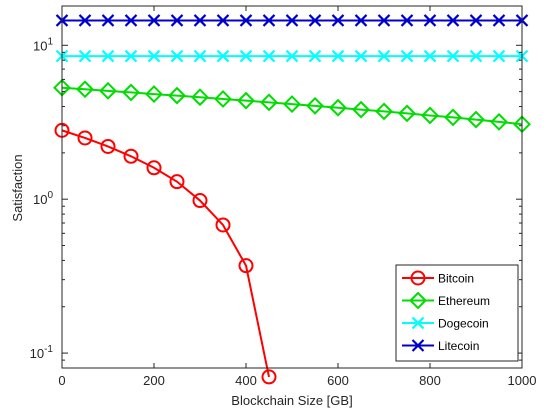  Describe the element at coordinates (418, 300) in the screenshot. I see `legend-marker-ethereum` at that location.